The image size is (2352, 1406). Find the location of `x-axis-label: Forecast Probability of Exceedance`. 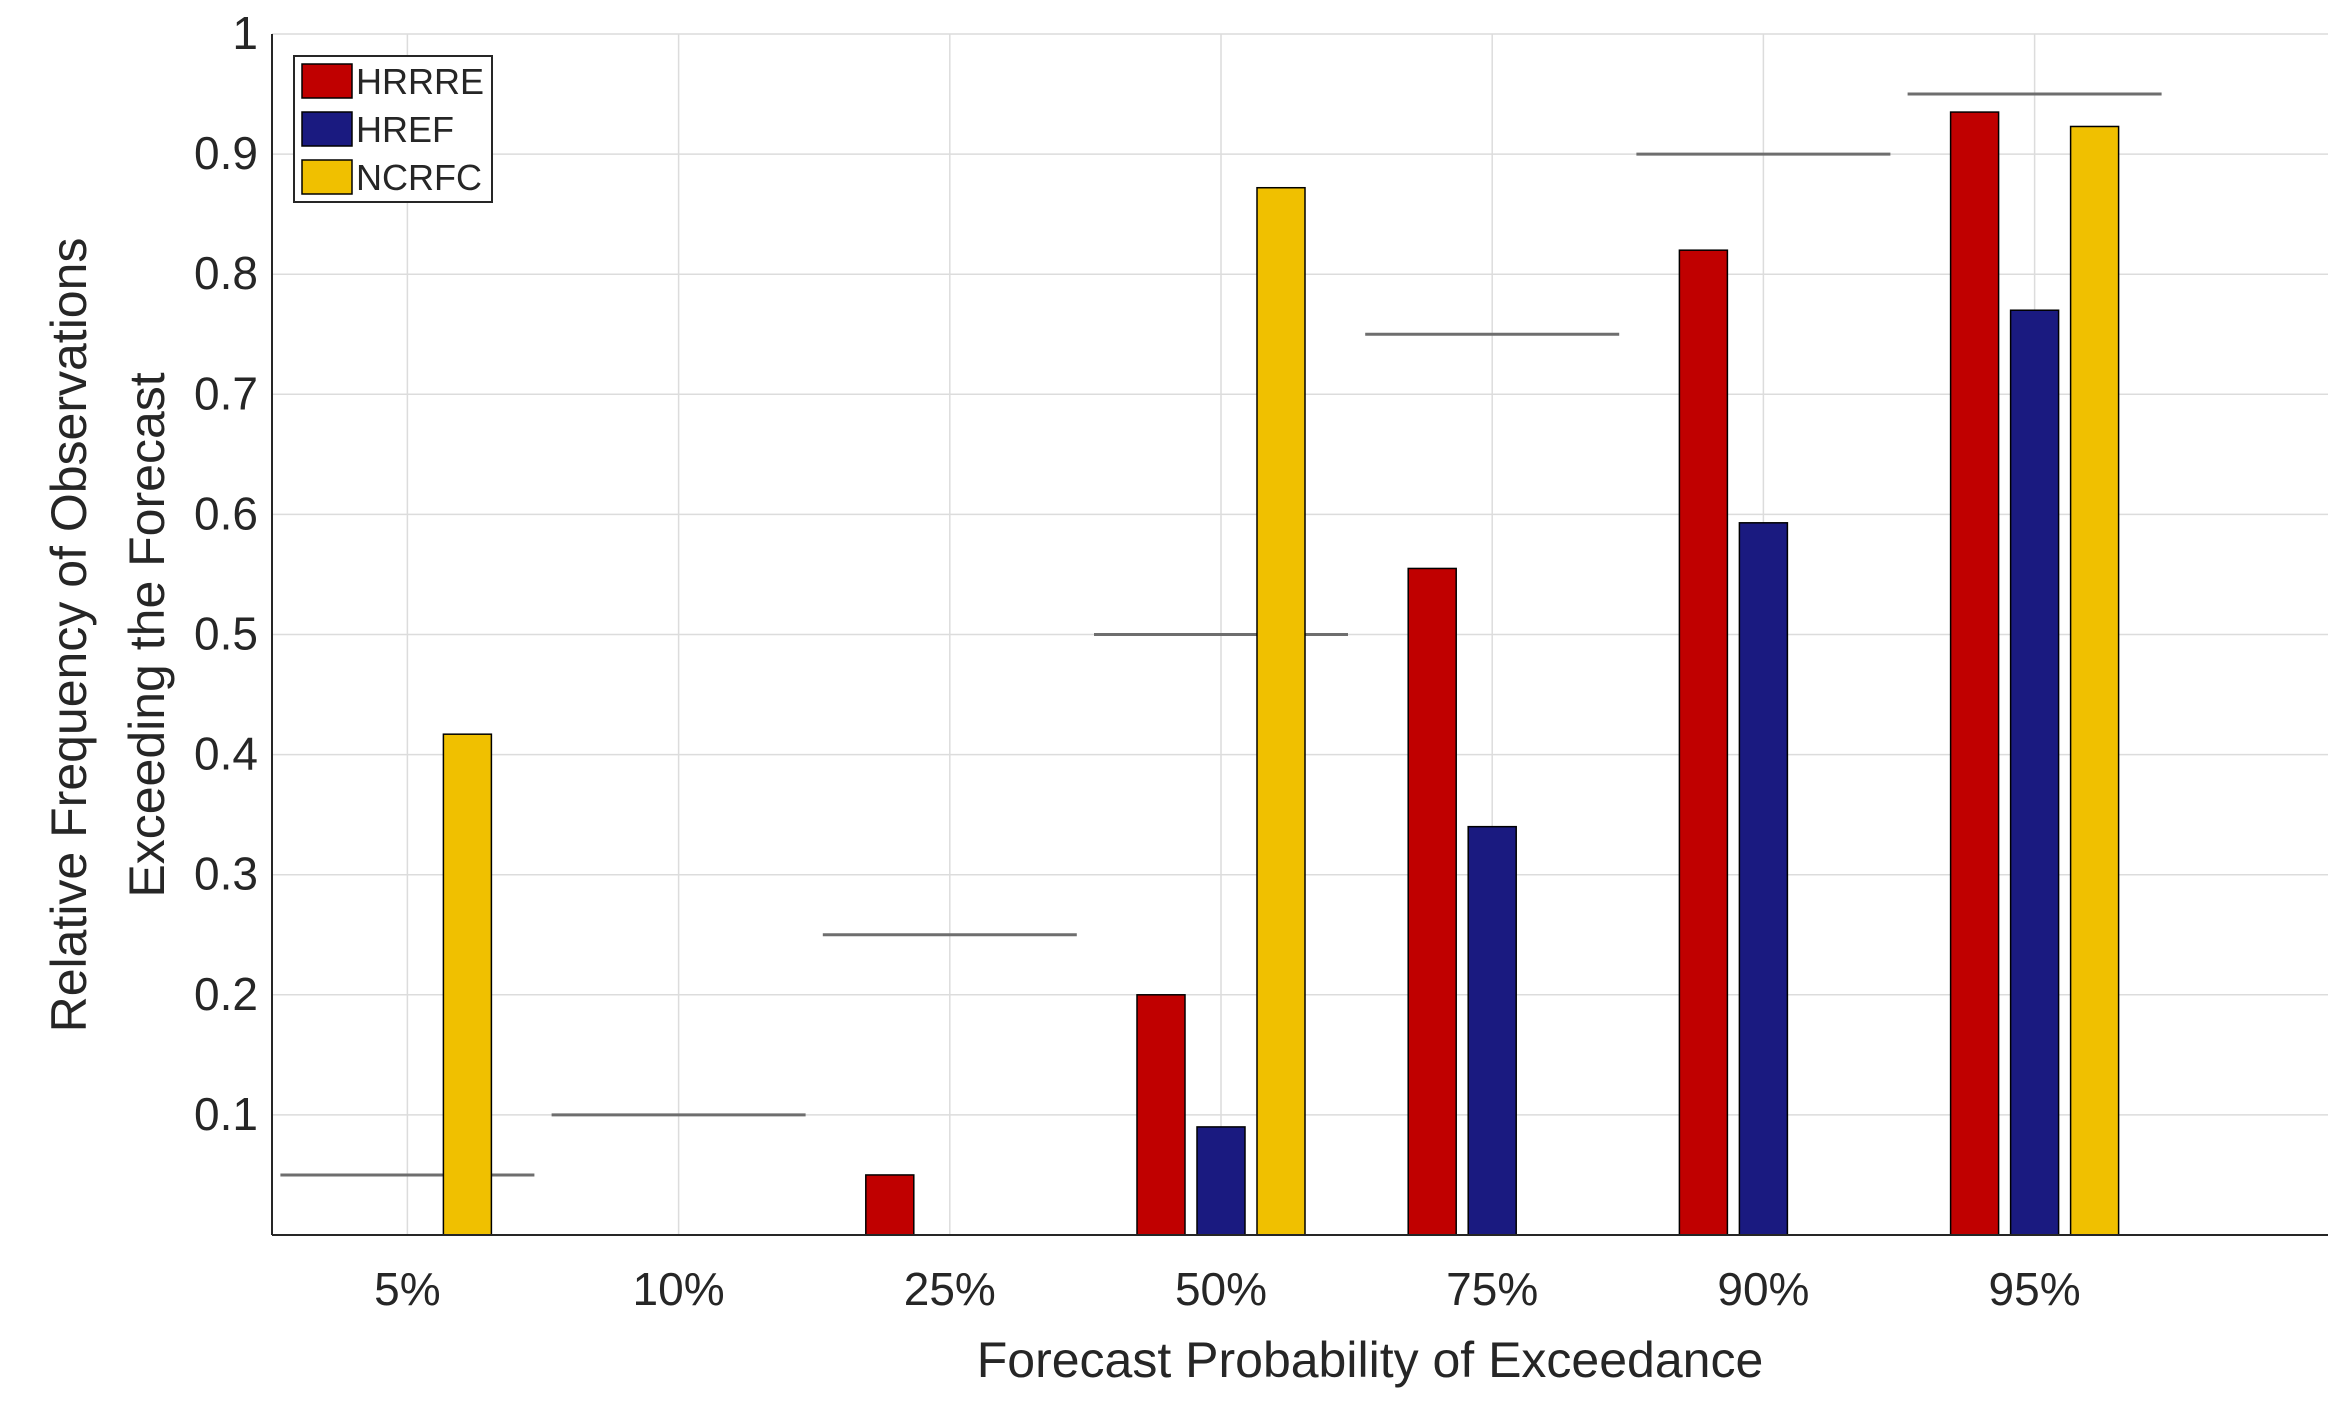

x-axis-label: Forecast Probability of Exceedance is located at coordinates (1370, 1360).